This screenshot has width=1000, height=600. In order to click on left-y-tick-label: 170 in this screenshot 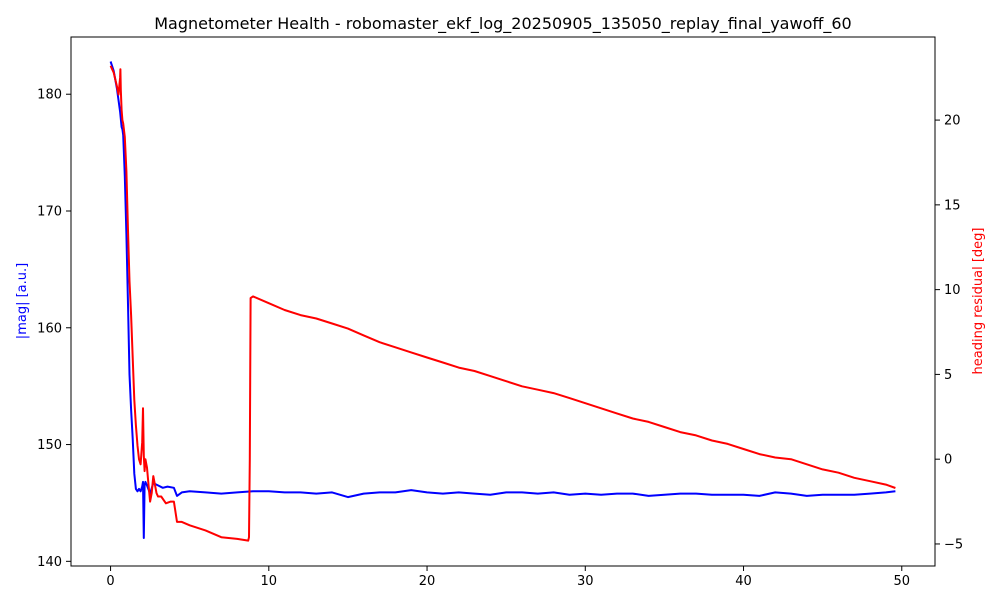, I will do `click(49, 211)`.